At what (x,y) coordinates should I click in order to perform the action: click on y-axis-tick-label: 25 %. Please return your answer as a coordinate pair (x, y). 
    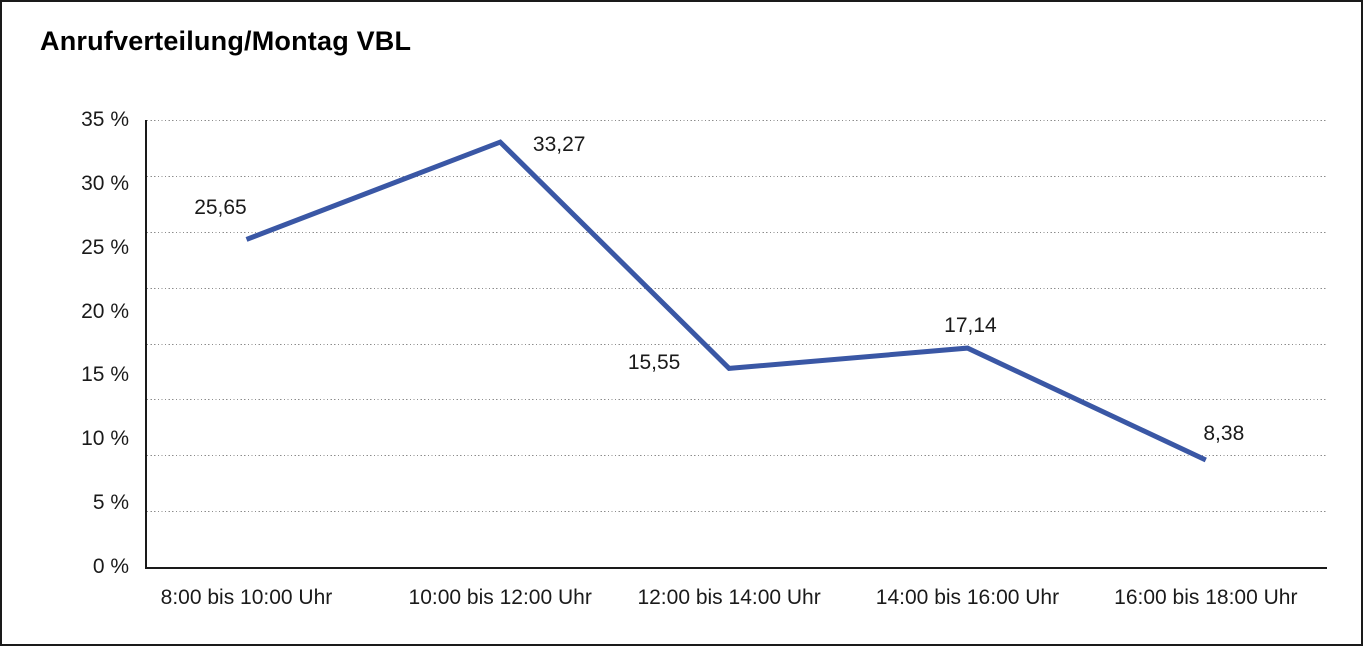
    Looking at the image, I should click on (105, 247).